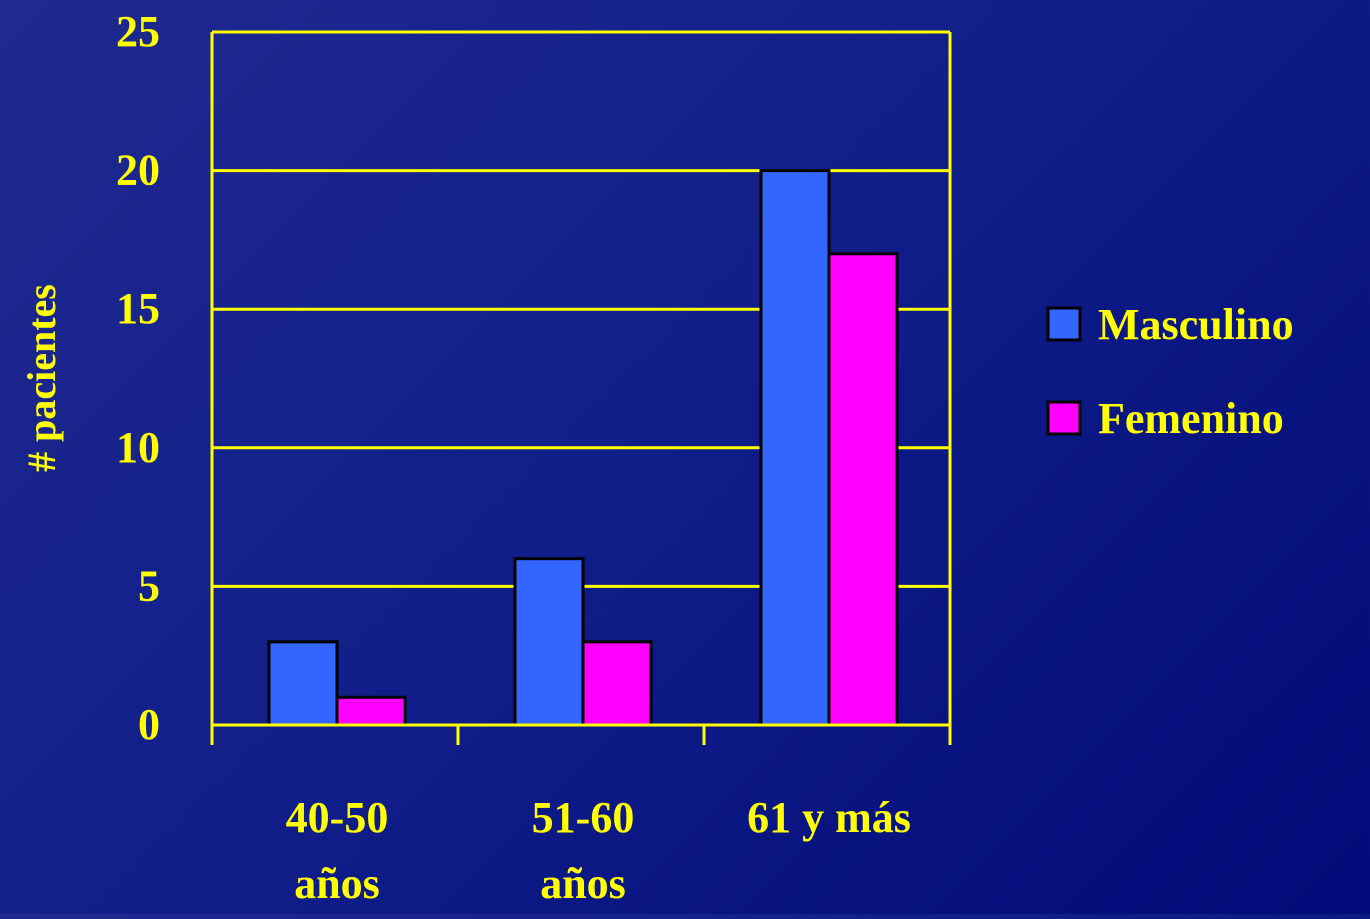 This screenshot has height=919, width=1370. I want to click on y-axis-label: # pacientes, so click(41, 378).